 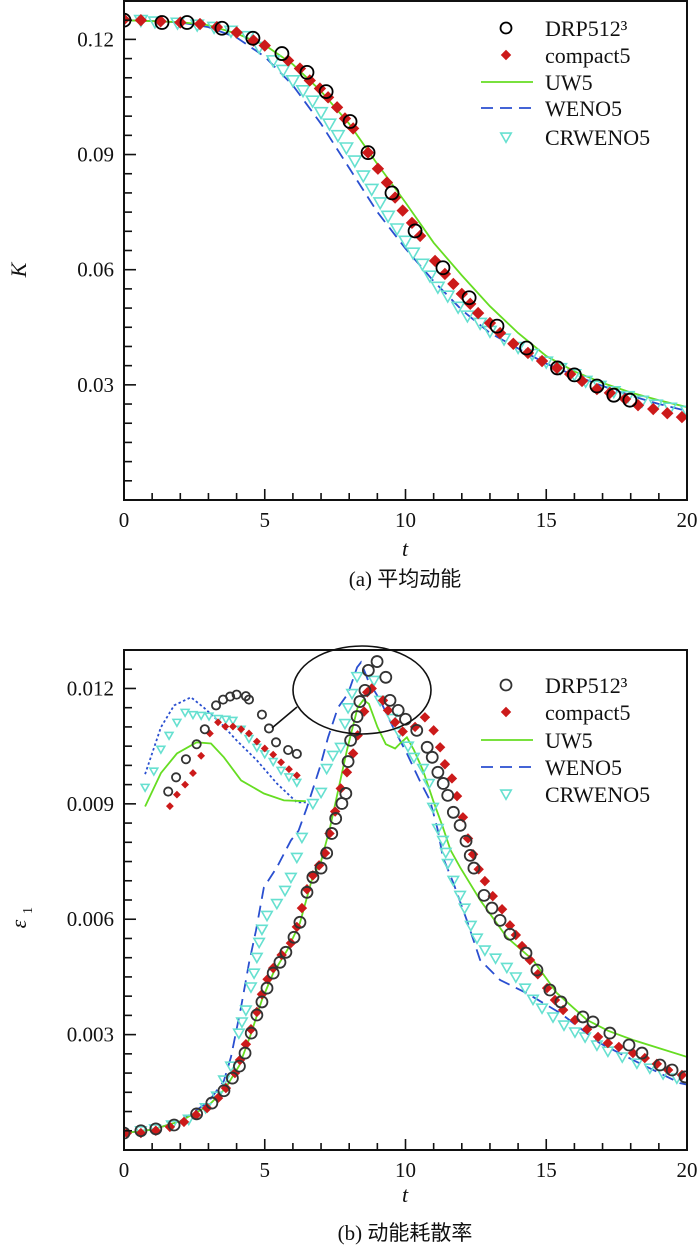 What do you see at coordinates (583, 767) in the screenshot?
I see `legend-label: WENO5` at bounding box center [583, 767].